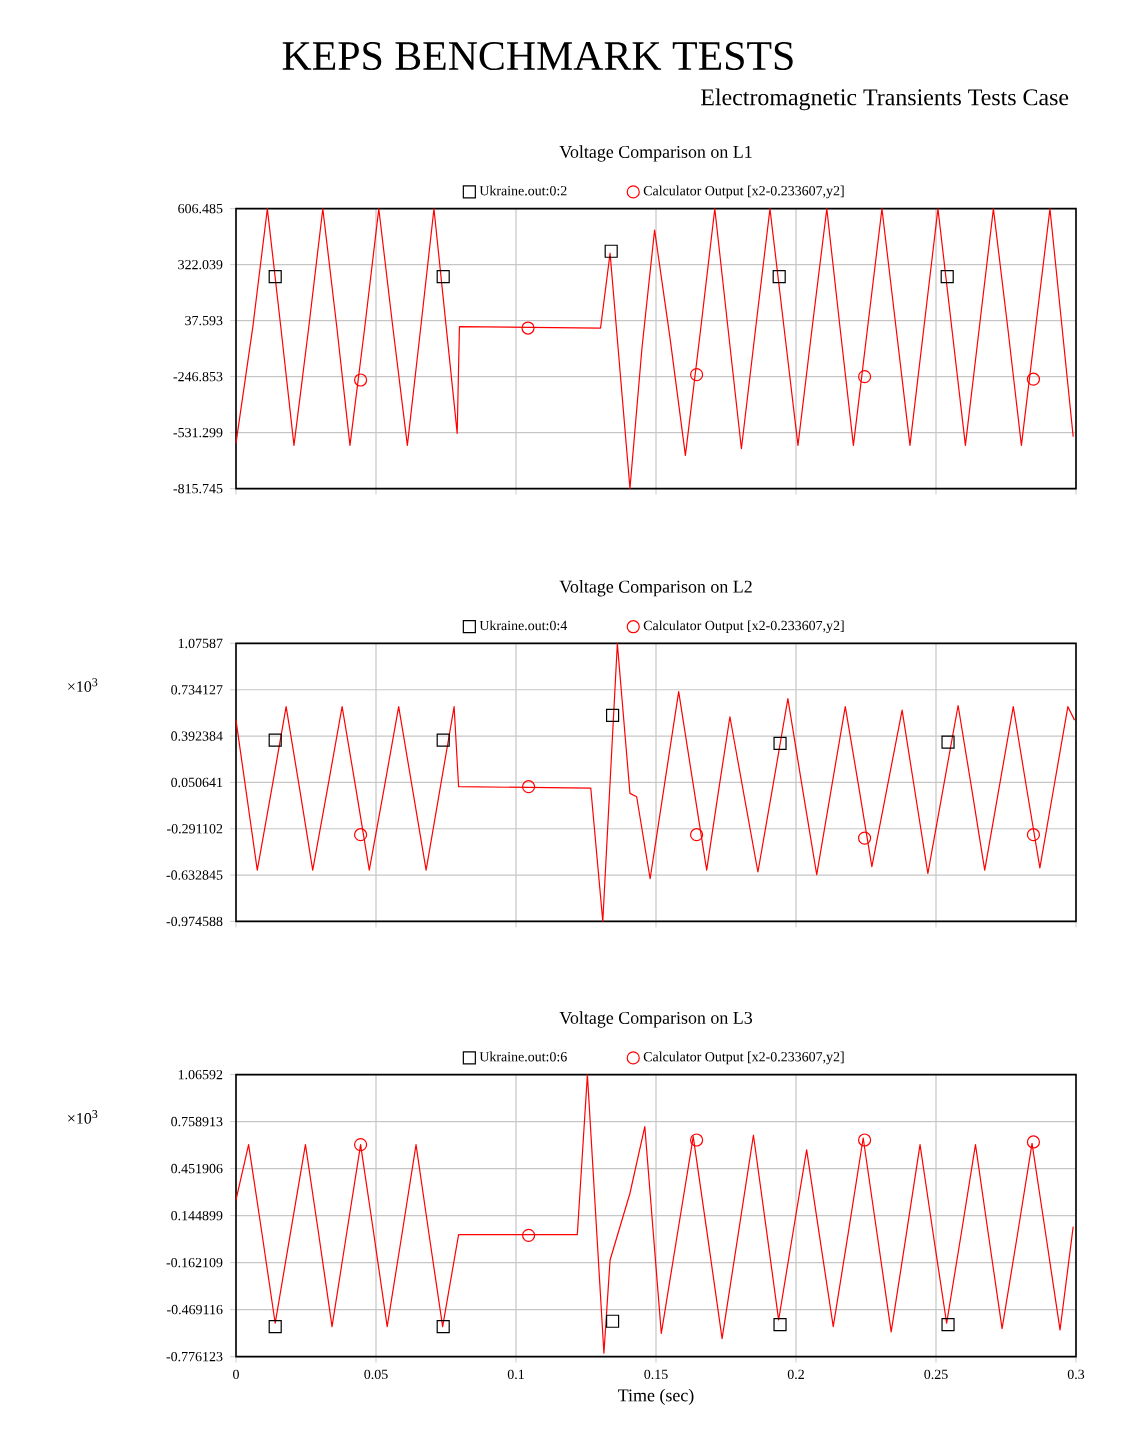 Image resolution: width=1134 pixels, height=1450 pixels. Describe the element at coordinates (656, 1397) in the screenshot. I see `x-axis-title: Time (sec)` at that location.